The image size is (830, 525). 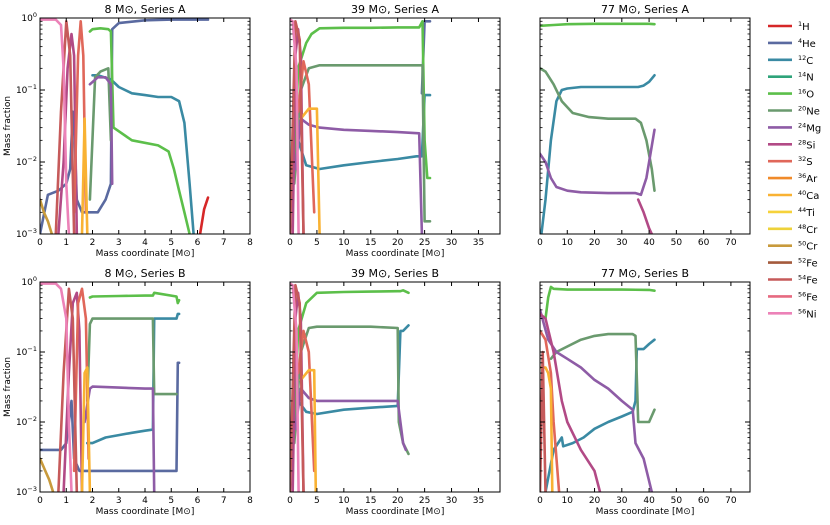 I want to click on legend-label: 44Ti, so click(x=806, y=212).